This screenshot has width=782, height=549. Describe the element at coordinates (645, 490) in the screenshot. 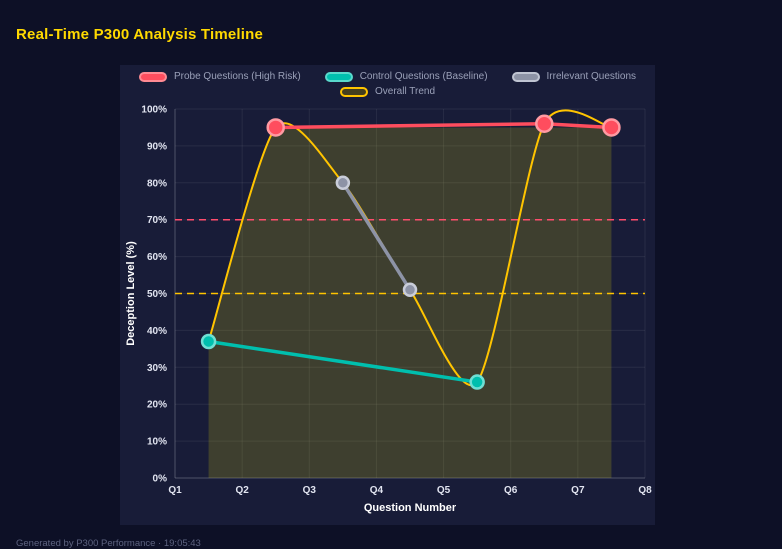

I see `x-tick-label: Q8` at that location.